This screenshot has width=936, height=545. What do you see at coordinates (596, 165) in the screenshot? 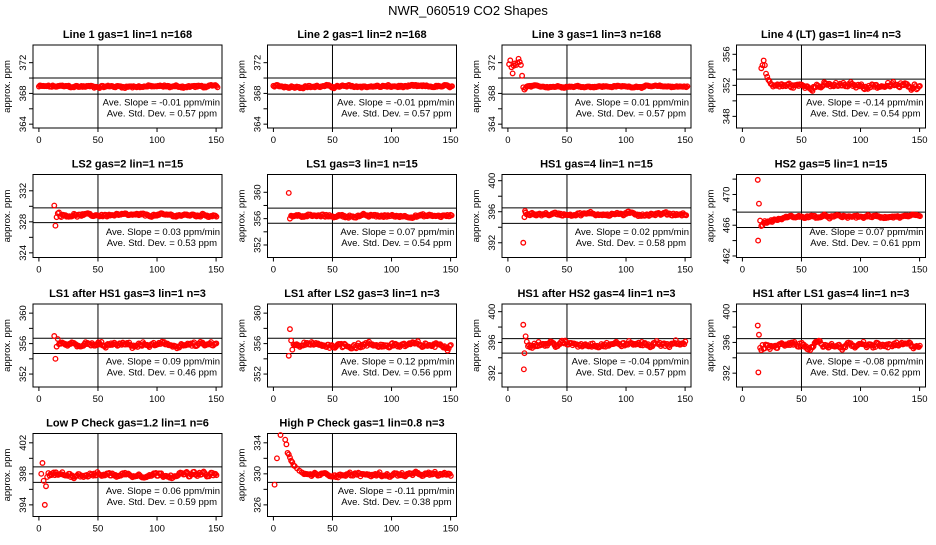
I see `panel-title: HS1 gas=4 lin=1 n=15` at bounding box center [596, 165].